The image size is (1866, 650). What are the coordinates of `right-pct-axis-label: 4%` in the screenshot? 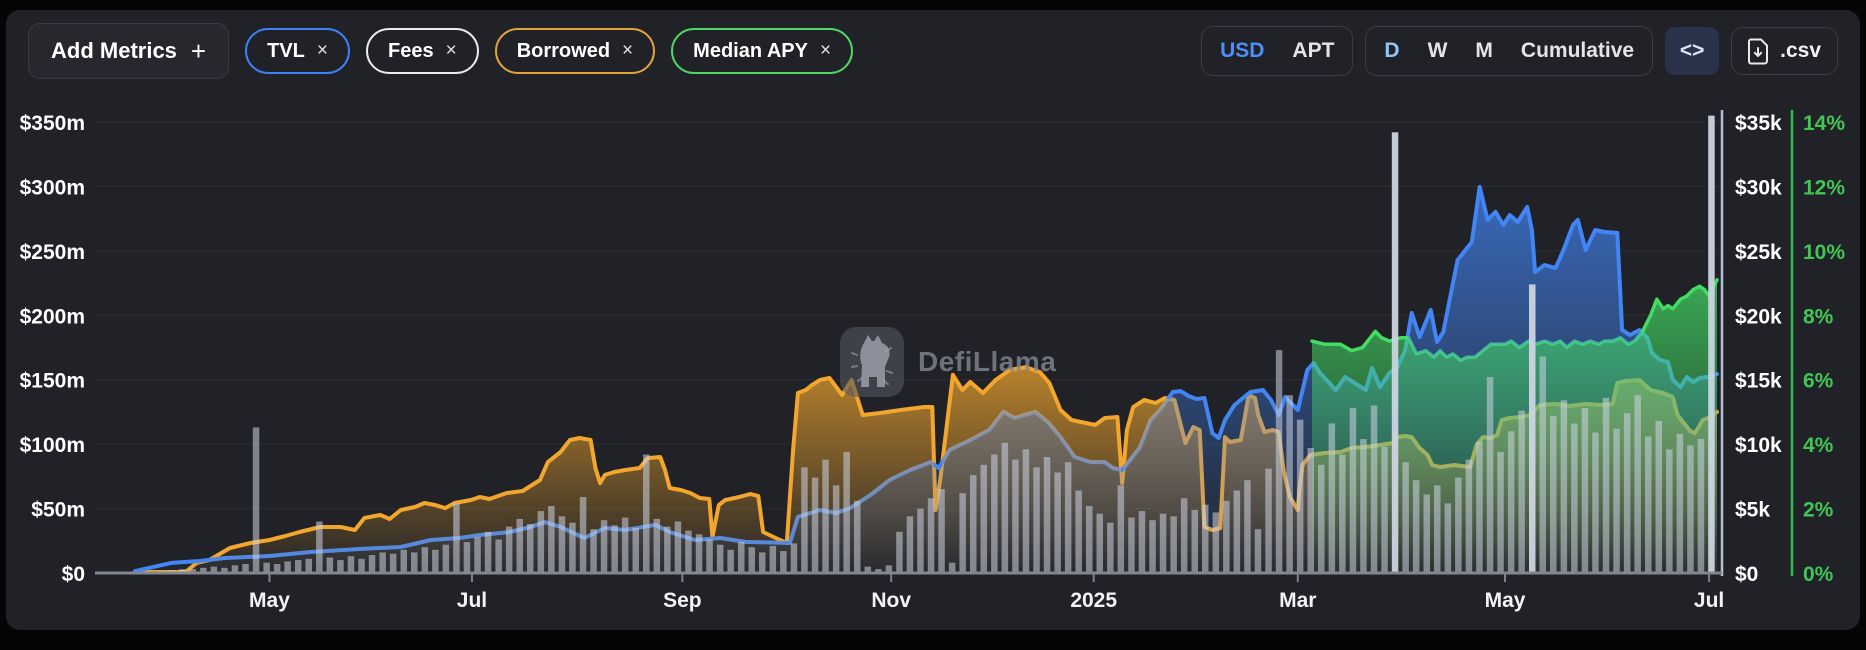 It's located at (1818, 445).